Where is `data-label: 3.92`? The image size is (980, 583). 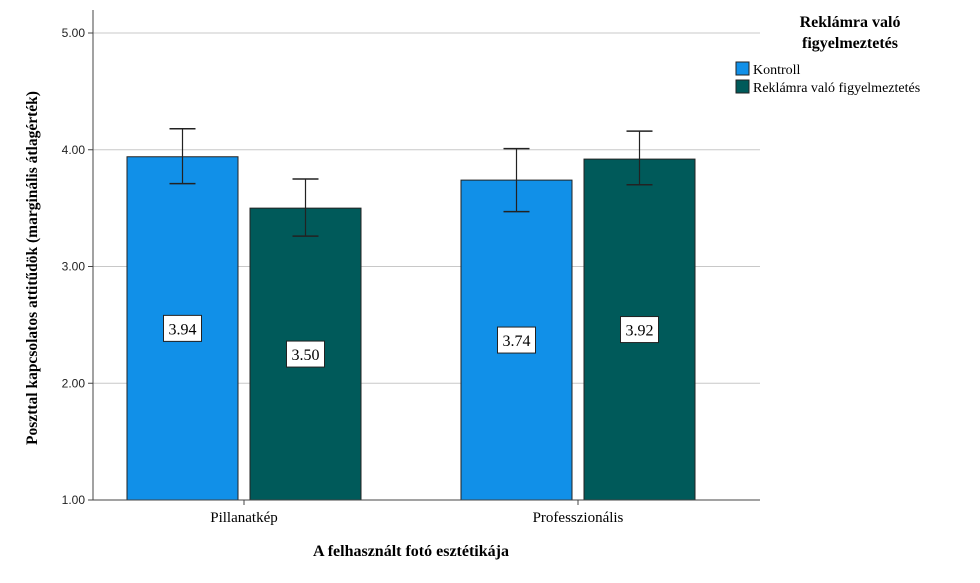
data-label: 3.92 is located at coordinates (640, 331).